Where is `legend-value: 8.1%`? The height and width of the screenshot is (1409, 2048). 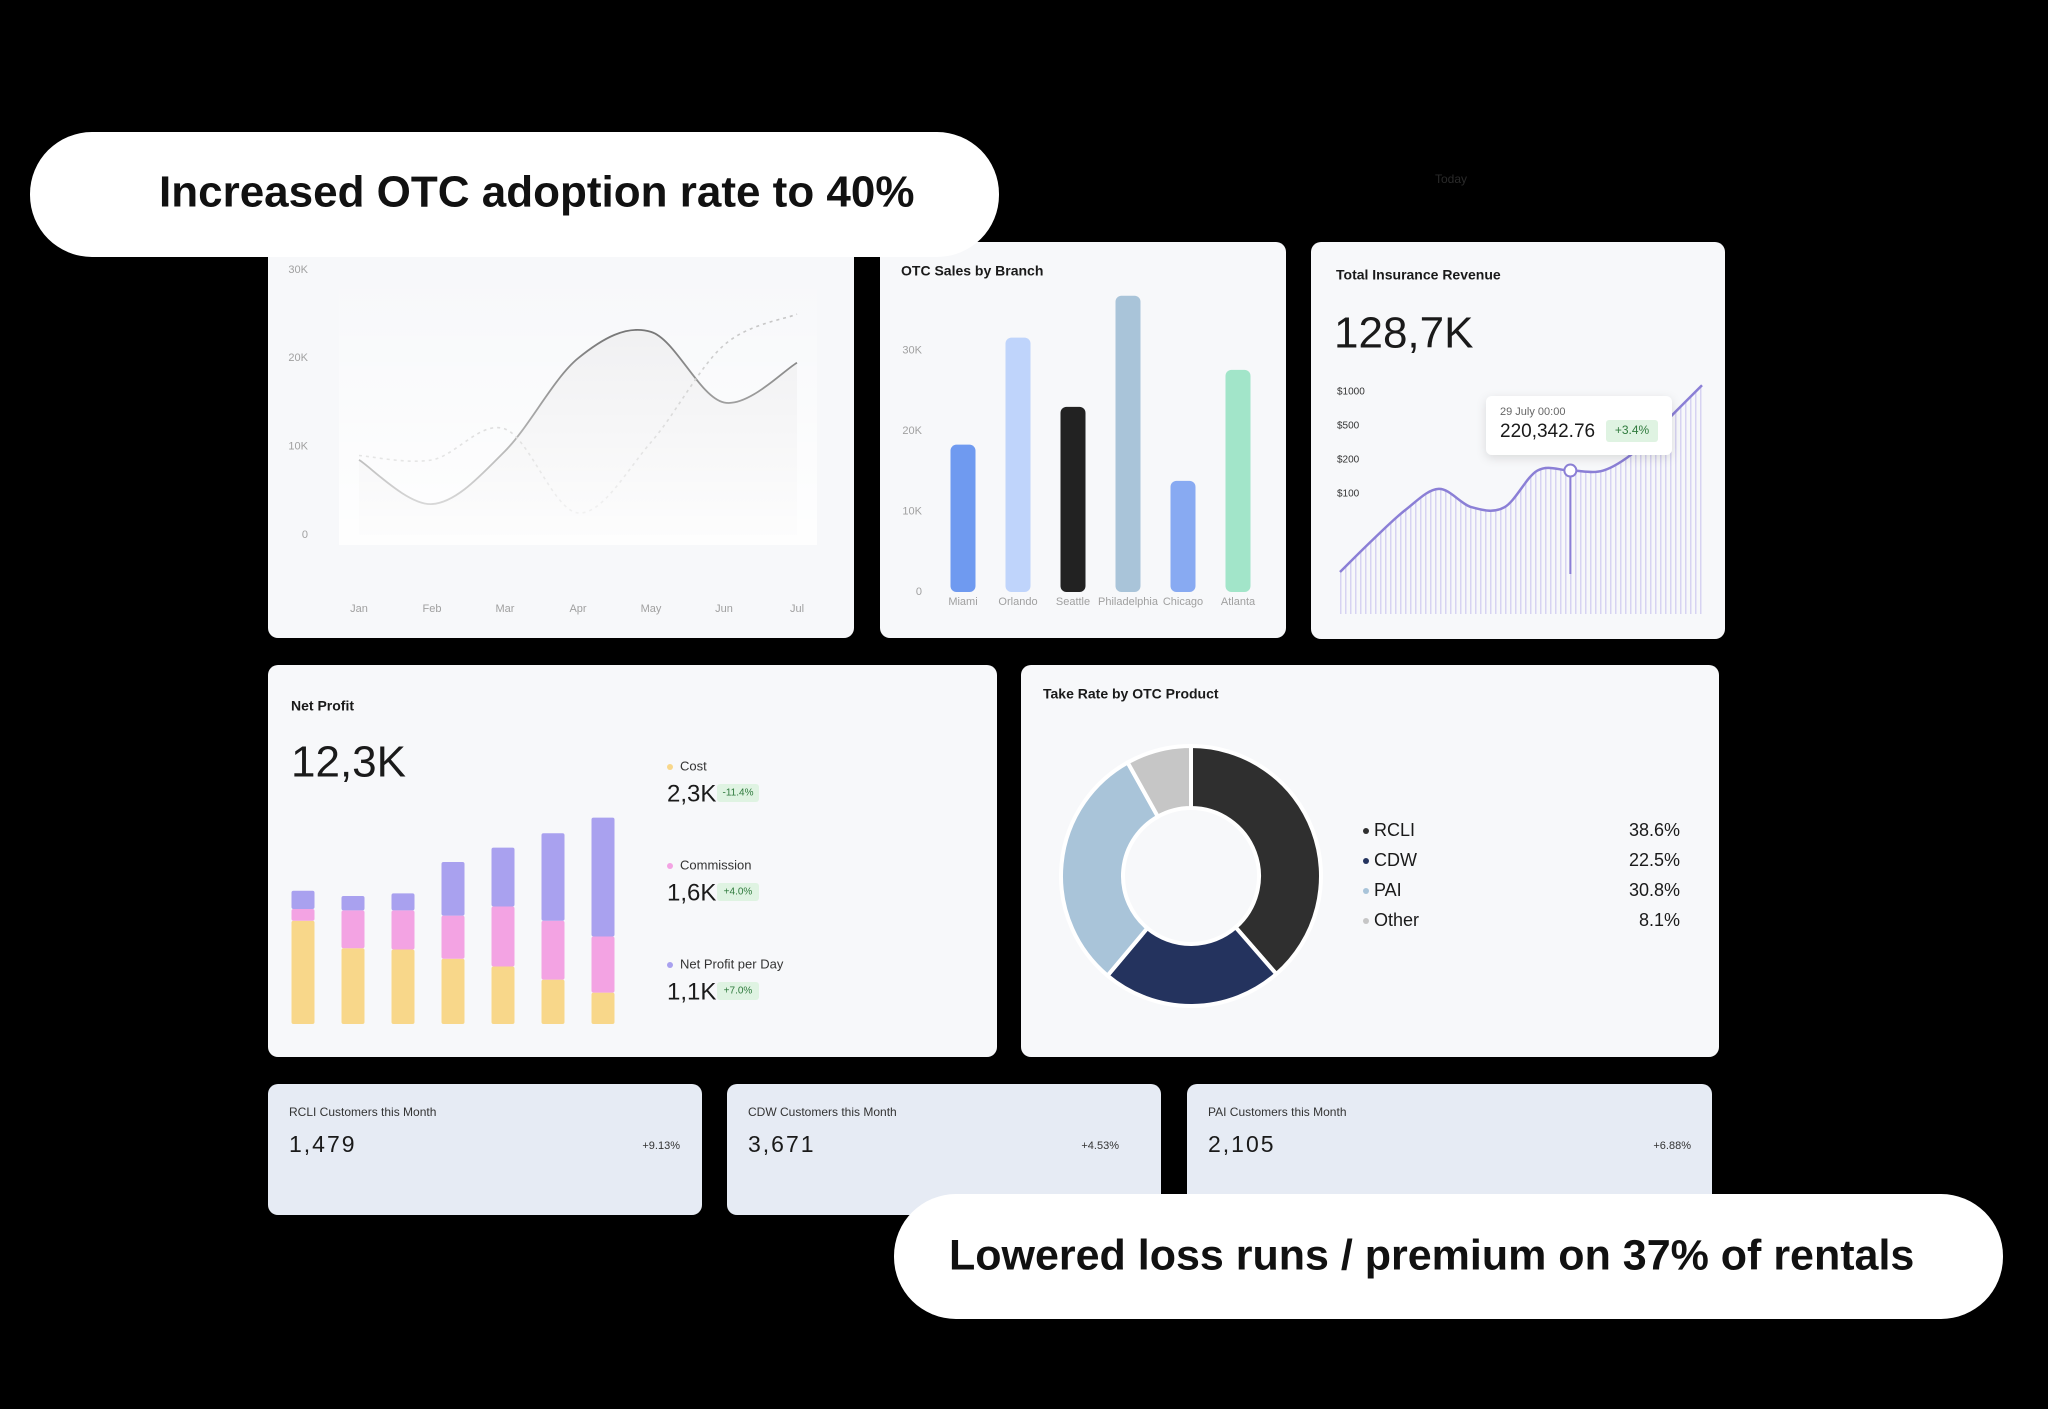
legend-value: 8.1% is located at coordinates (1659, 920).